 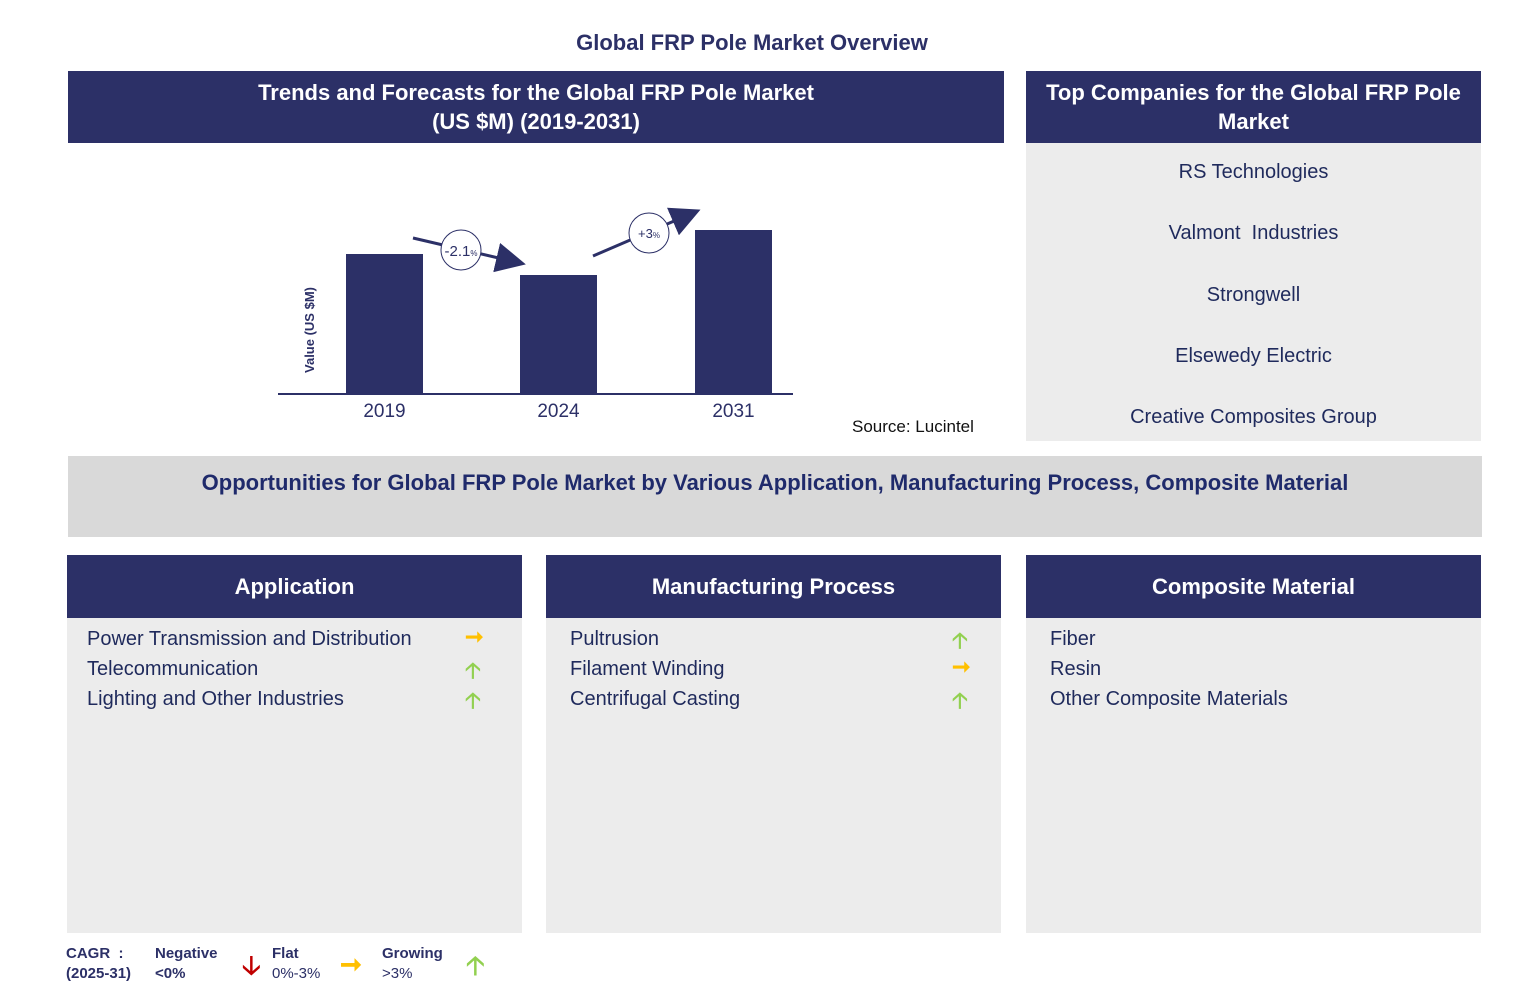 I want to click on cagr-annotation-down: -2.1%, so click(x=469, y=251).